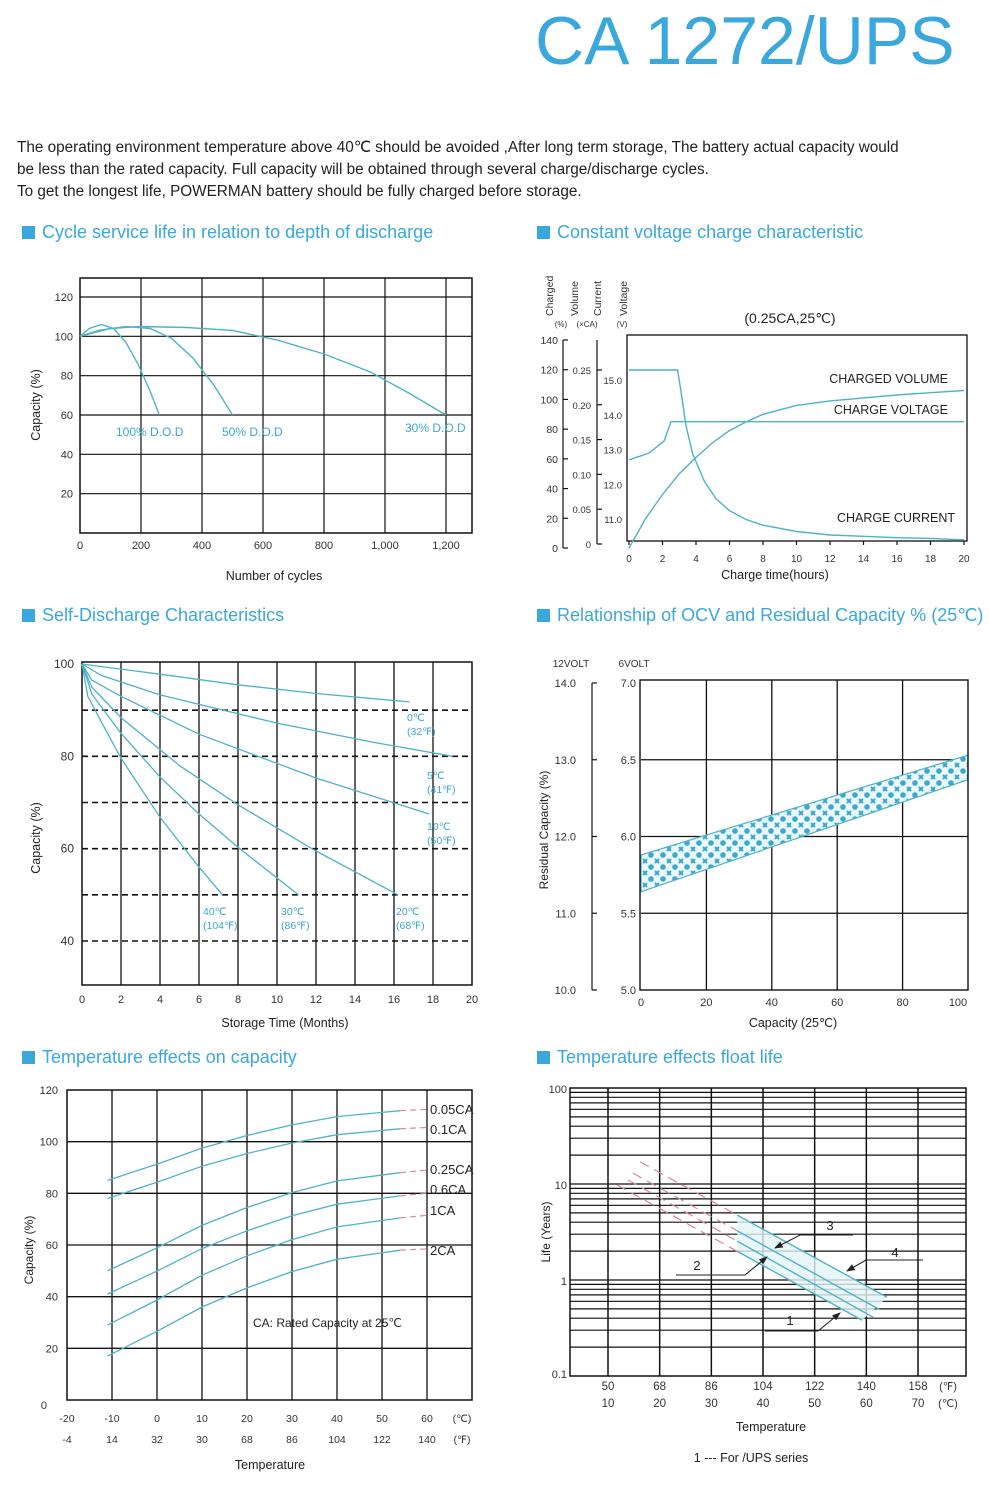  I want to click on series-dashed-segment, so click(677, 1218).